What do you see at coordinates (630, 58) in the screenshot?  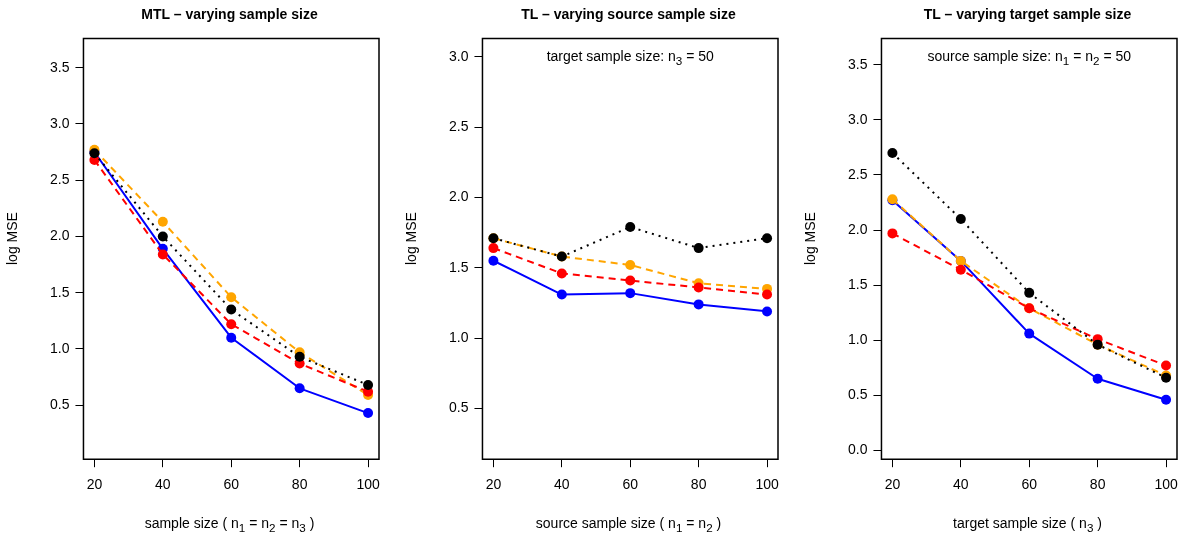 I see `annotation: target sample size: n$_{3}$ = 50` at bounding box center [630, 58].